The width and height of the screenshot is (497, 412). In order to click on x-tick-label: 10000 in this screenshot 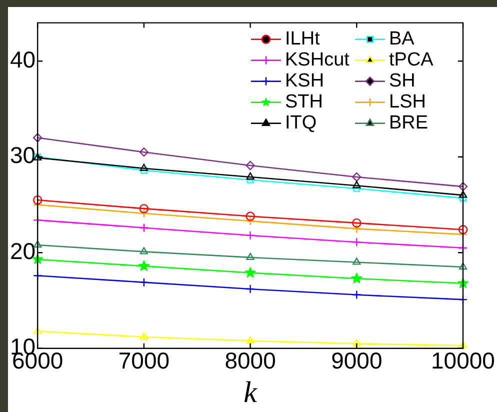, I will do `click(463, 361)`.